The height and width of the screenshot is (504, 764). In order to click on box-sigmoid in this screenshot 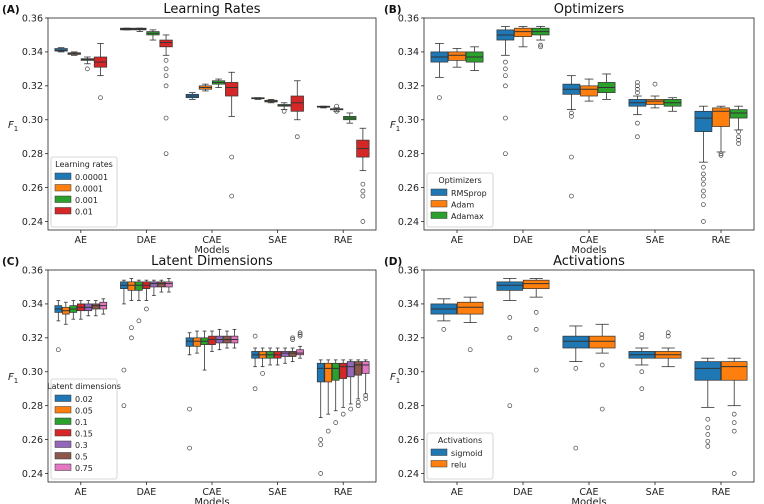, I will do `click(510, 343)`.